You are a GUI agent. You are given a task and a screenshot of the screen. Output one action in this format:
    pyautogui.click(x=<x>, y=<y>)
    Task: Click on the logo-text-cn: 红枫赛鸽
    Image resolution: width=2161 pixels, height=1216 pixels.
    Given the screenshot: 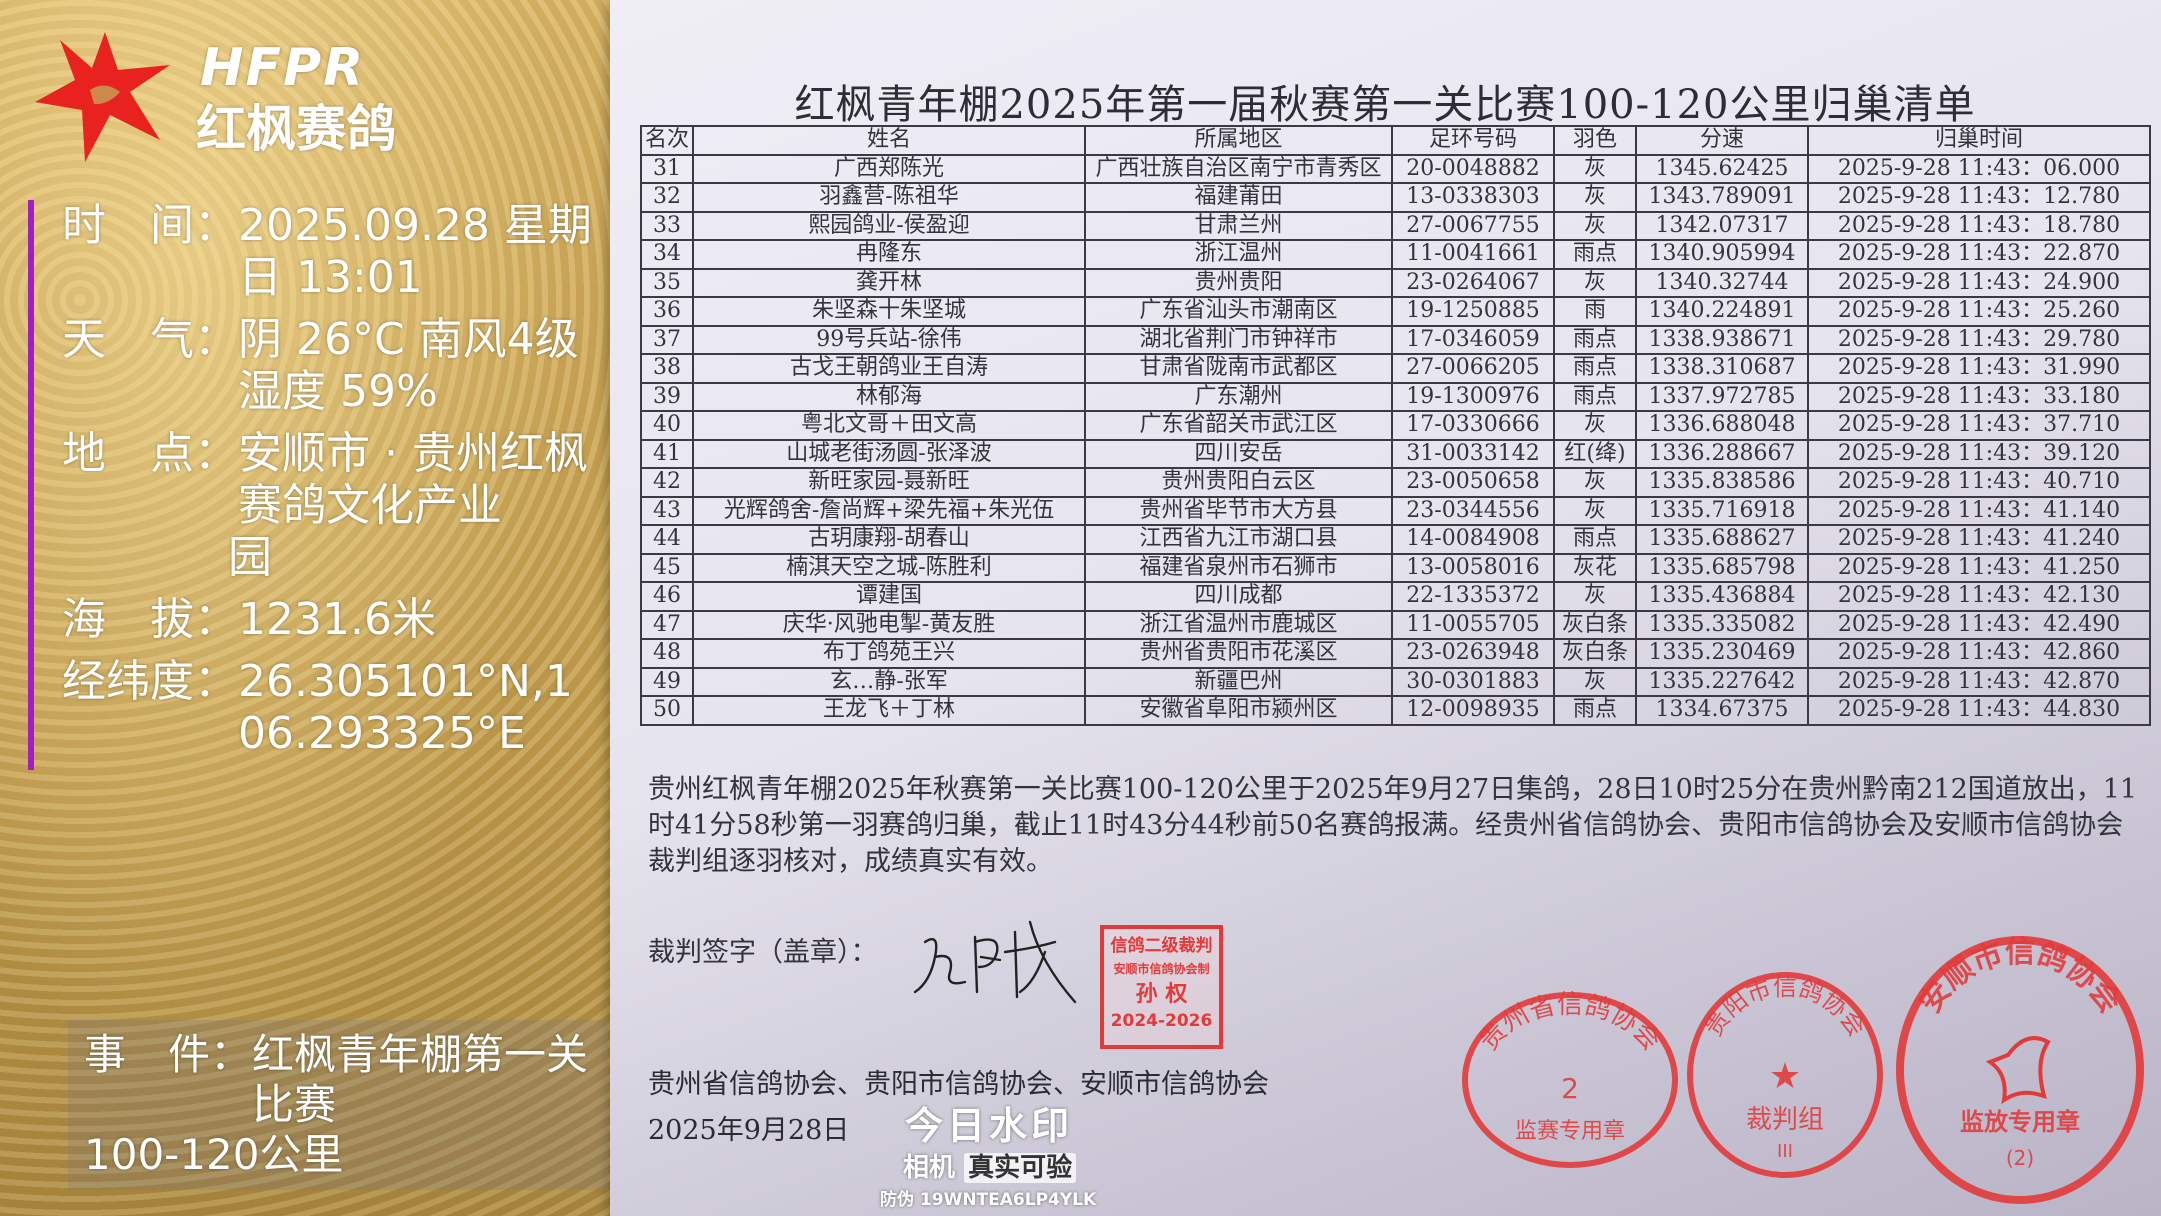 What is the action you would take?
    pyautogui.click(x=296, y=129)
    